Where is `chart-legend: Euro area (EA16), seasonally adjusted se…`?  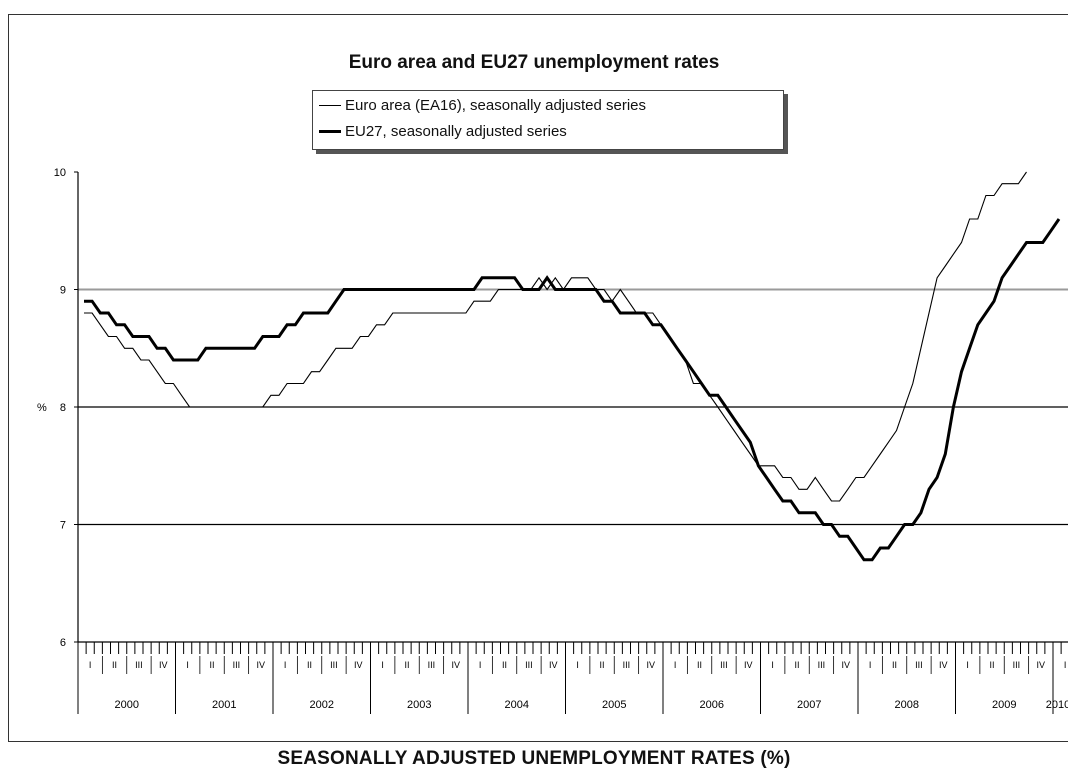 chart-legend: Euro area (EA16), seasonally adjusted se… is located at coordinates (548, 120).